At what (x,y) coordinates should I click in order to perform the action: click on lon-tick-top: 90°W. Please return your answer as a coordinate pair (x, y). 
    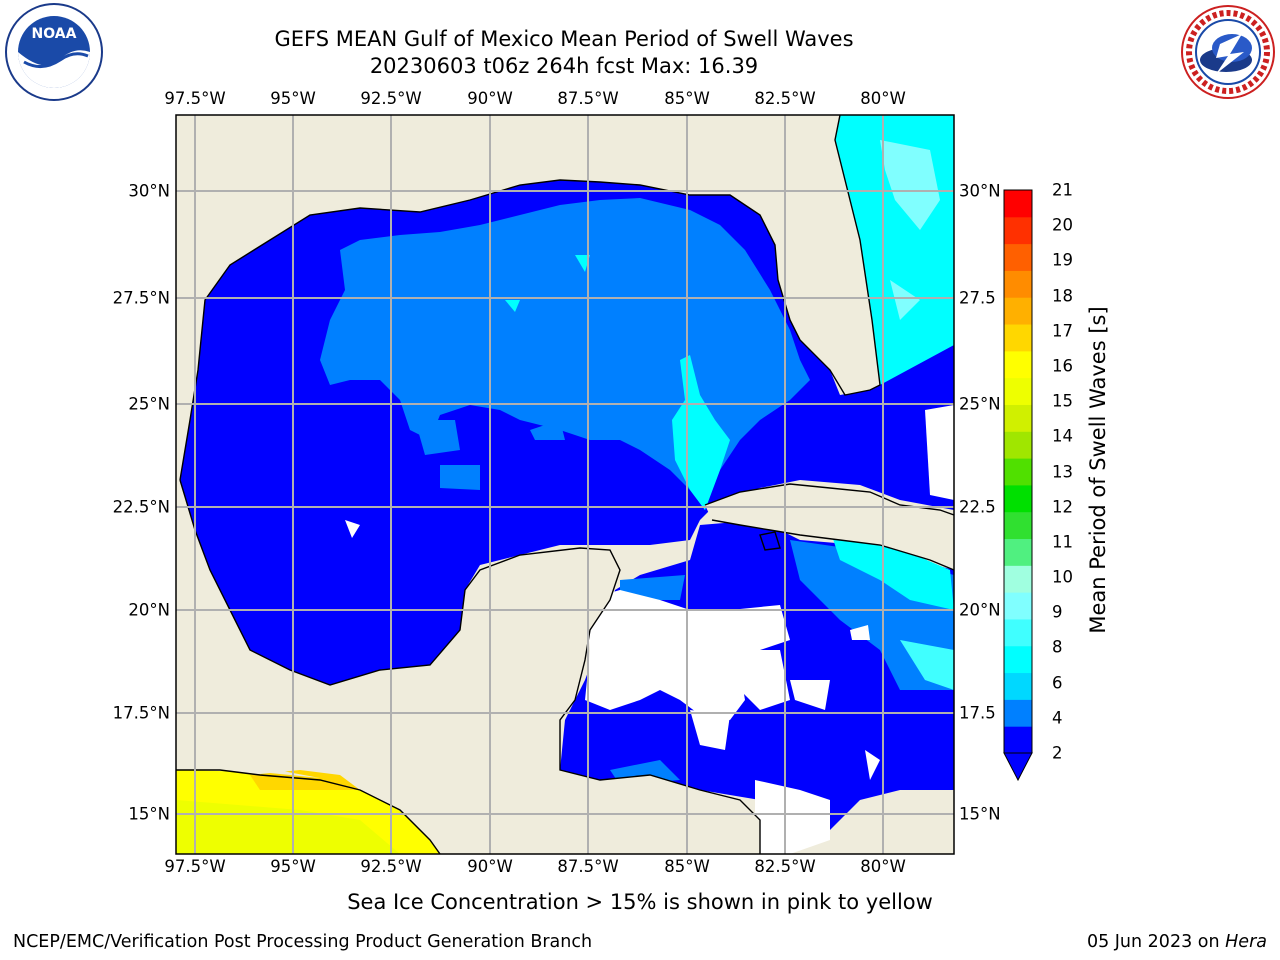
    Looking at the image, I should click on (490, 98).